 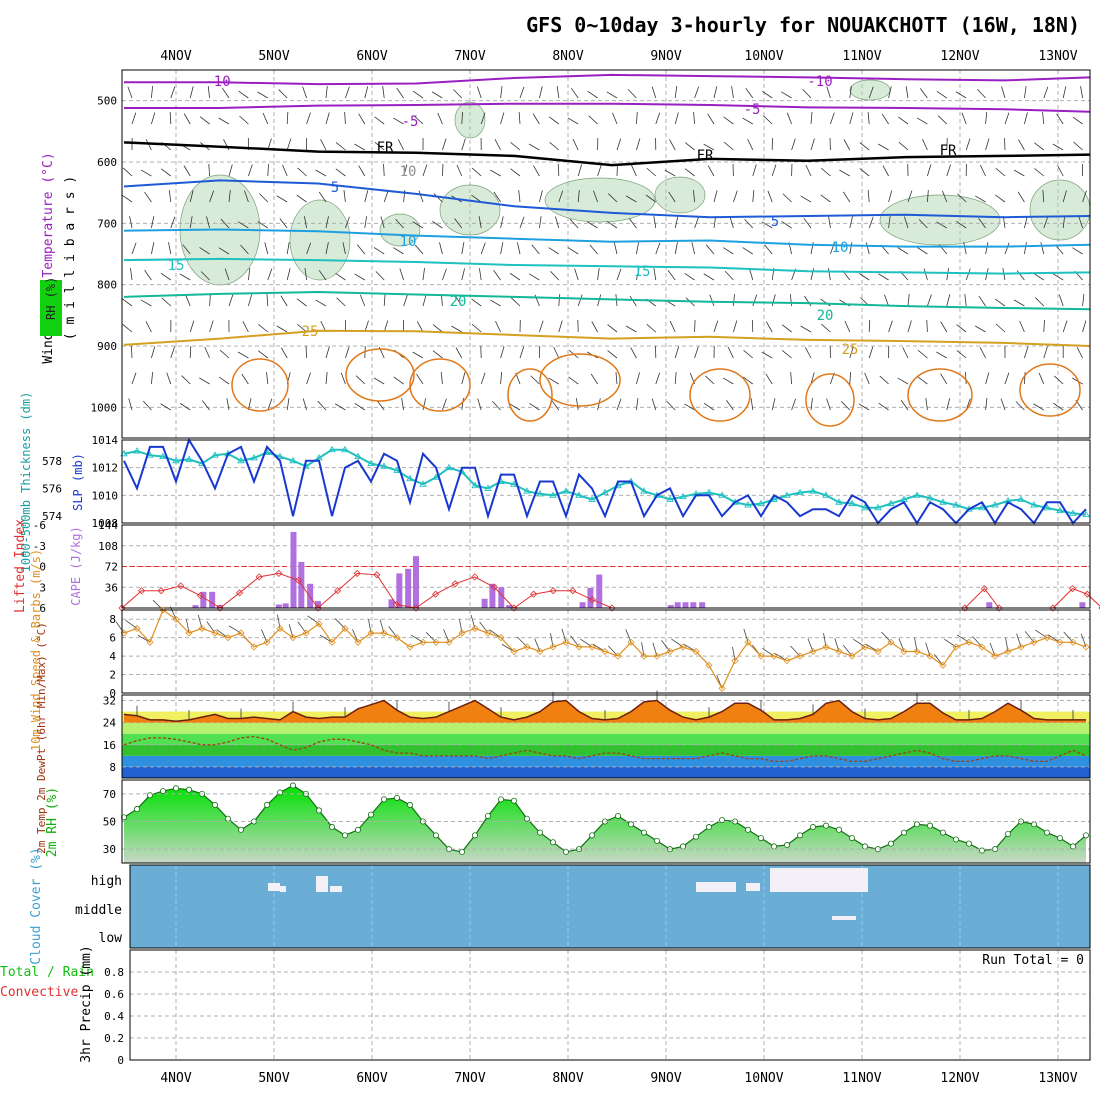 What do you see at coordinates (605, 482) in the screenshot?
I see `thickness-line` at bounding box center [605, 482].